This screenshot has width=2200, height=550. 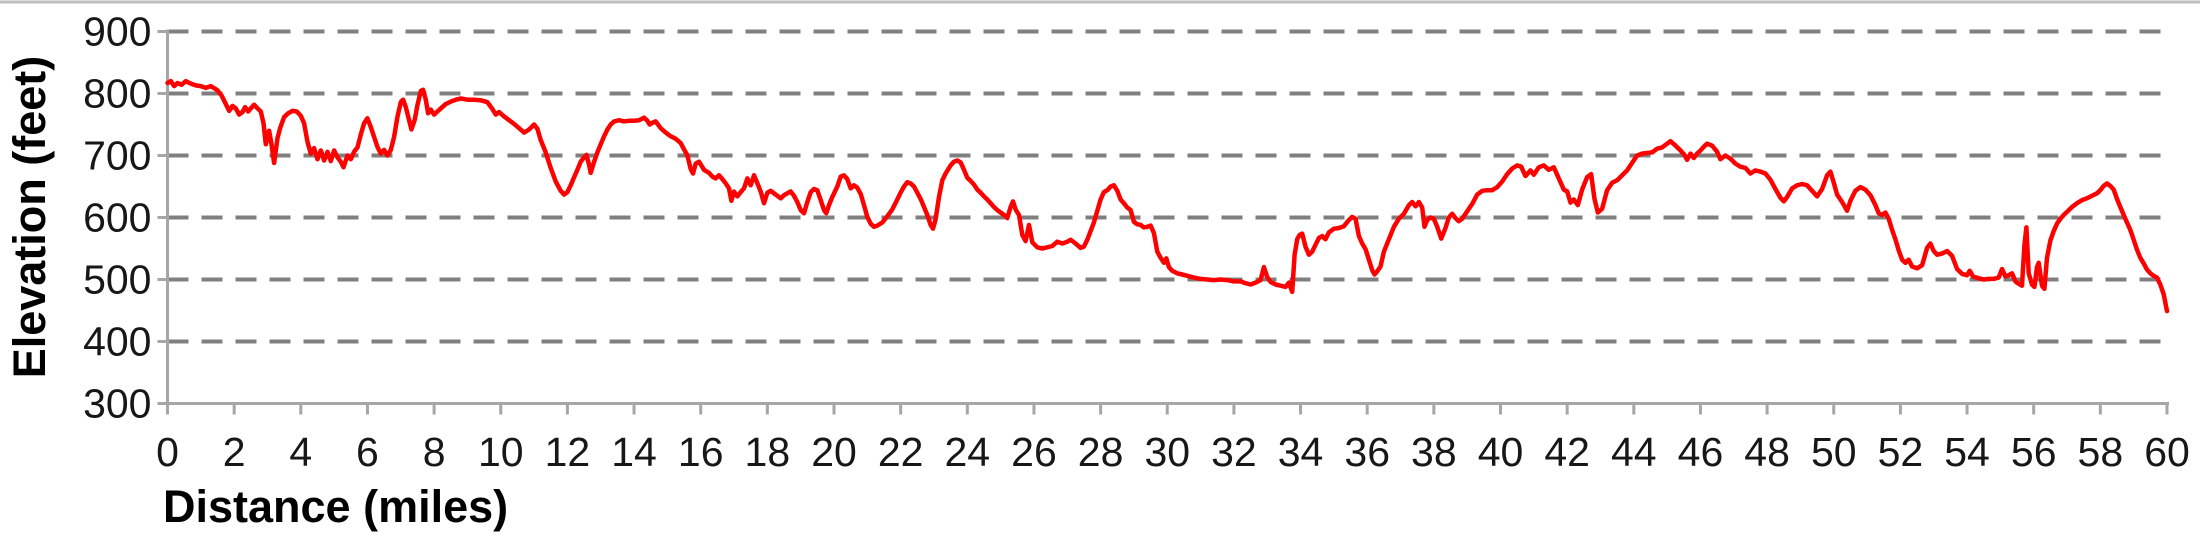 What do you see at coordinates (167, 452) in the screenshot?
I see `x-tick-label-0: 0` at bounding box center [167, 452].